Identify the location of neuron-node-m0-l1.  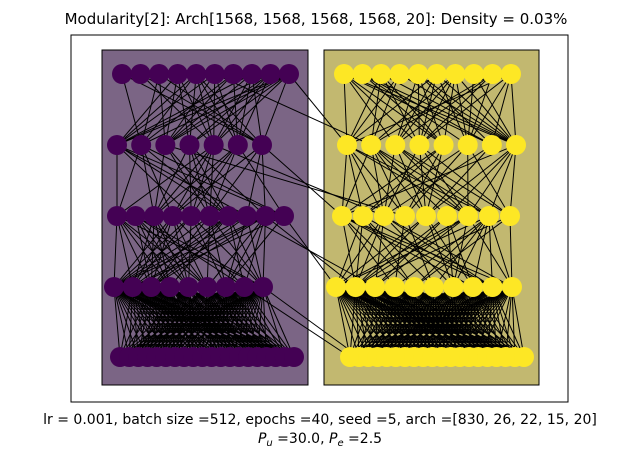
(237, 145).